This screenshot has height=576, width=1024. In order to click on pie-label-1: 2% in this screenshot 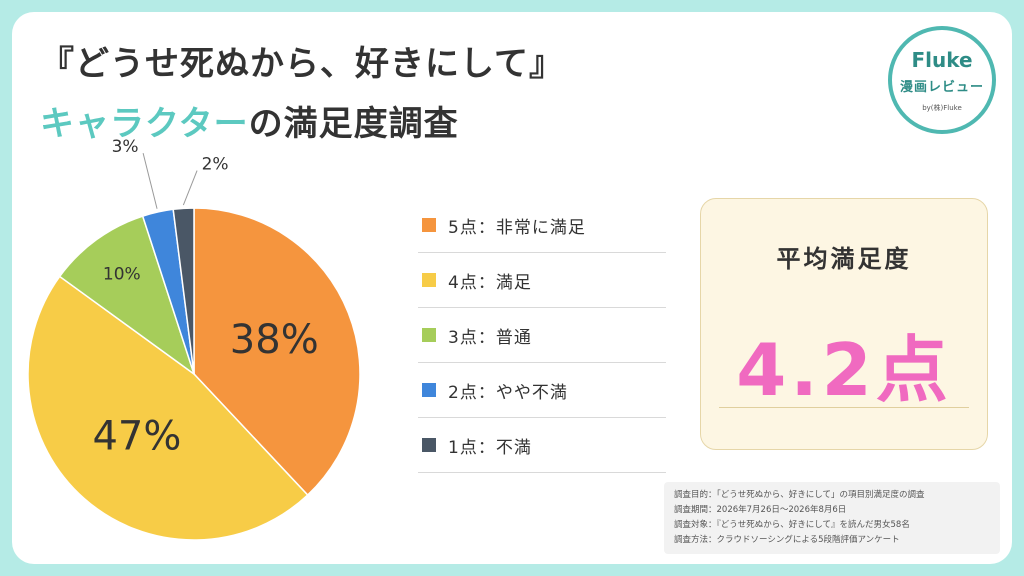, I will do `click(215, 165)`.